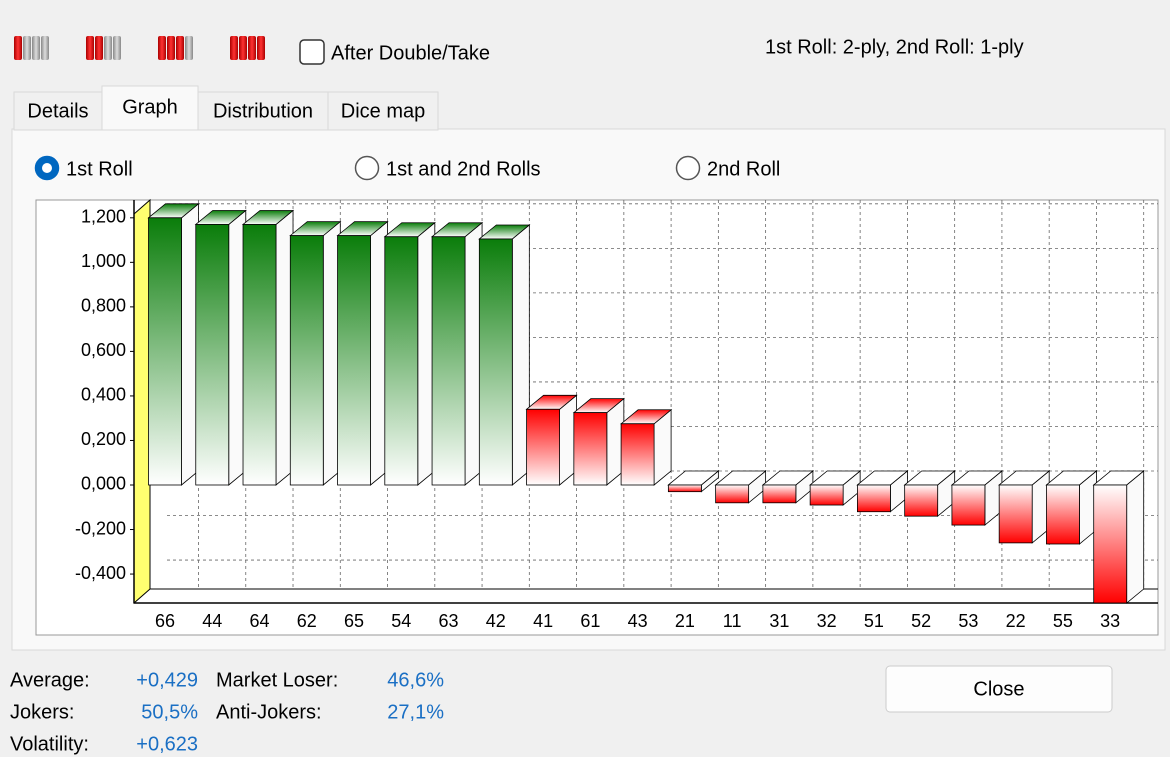 This screenshot has height=757, width=1170. Describe the element at coordinates (1016, 621) in the screenshot. I see `x-tick-label: 22` at that location.